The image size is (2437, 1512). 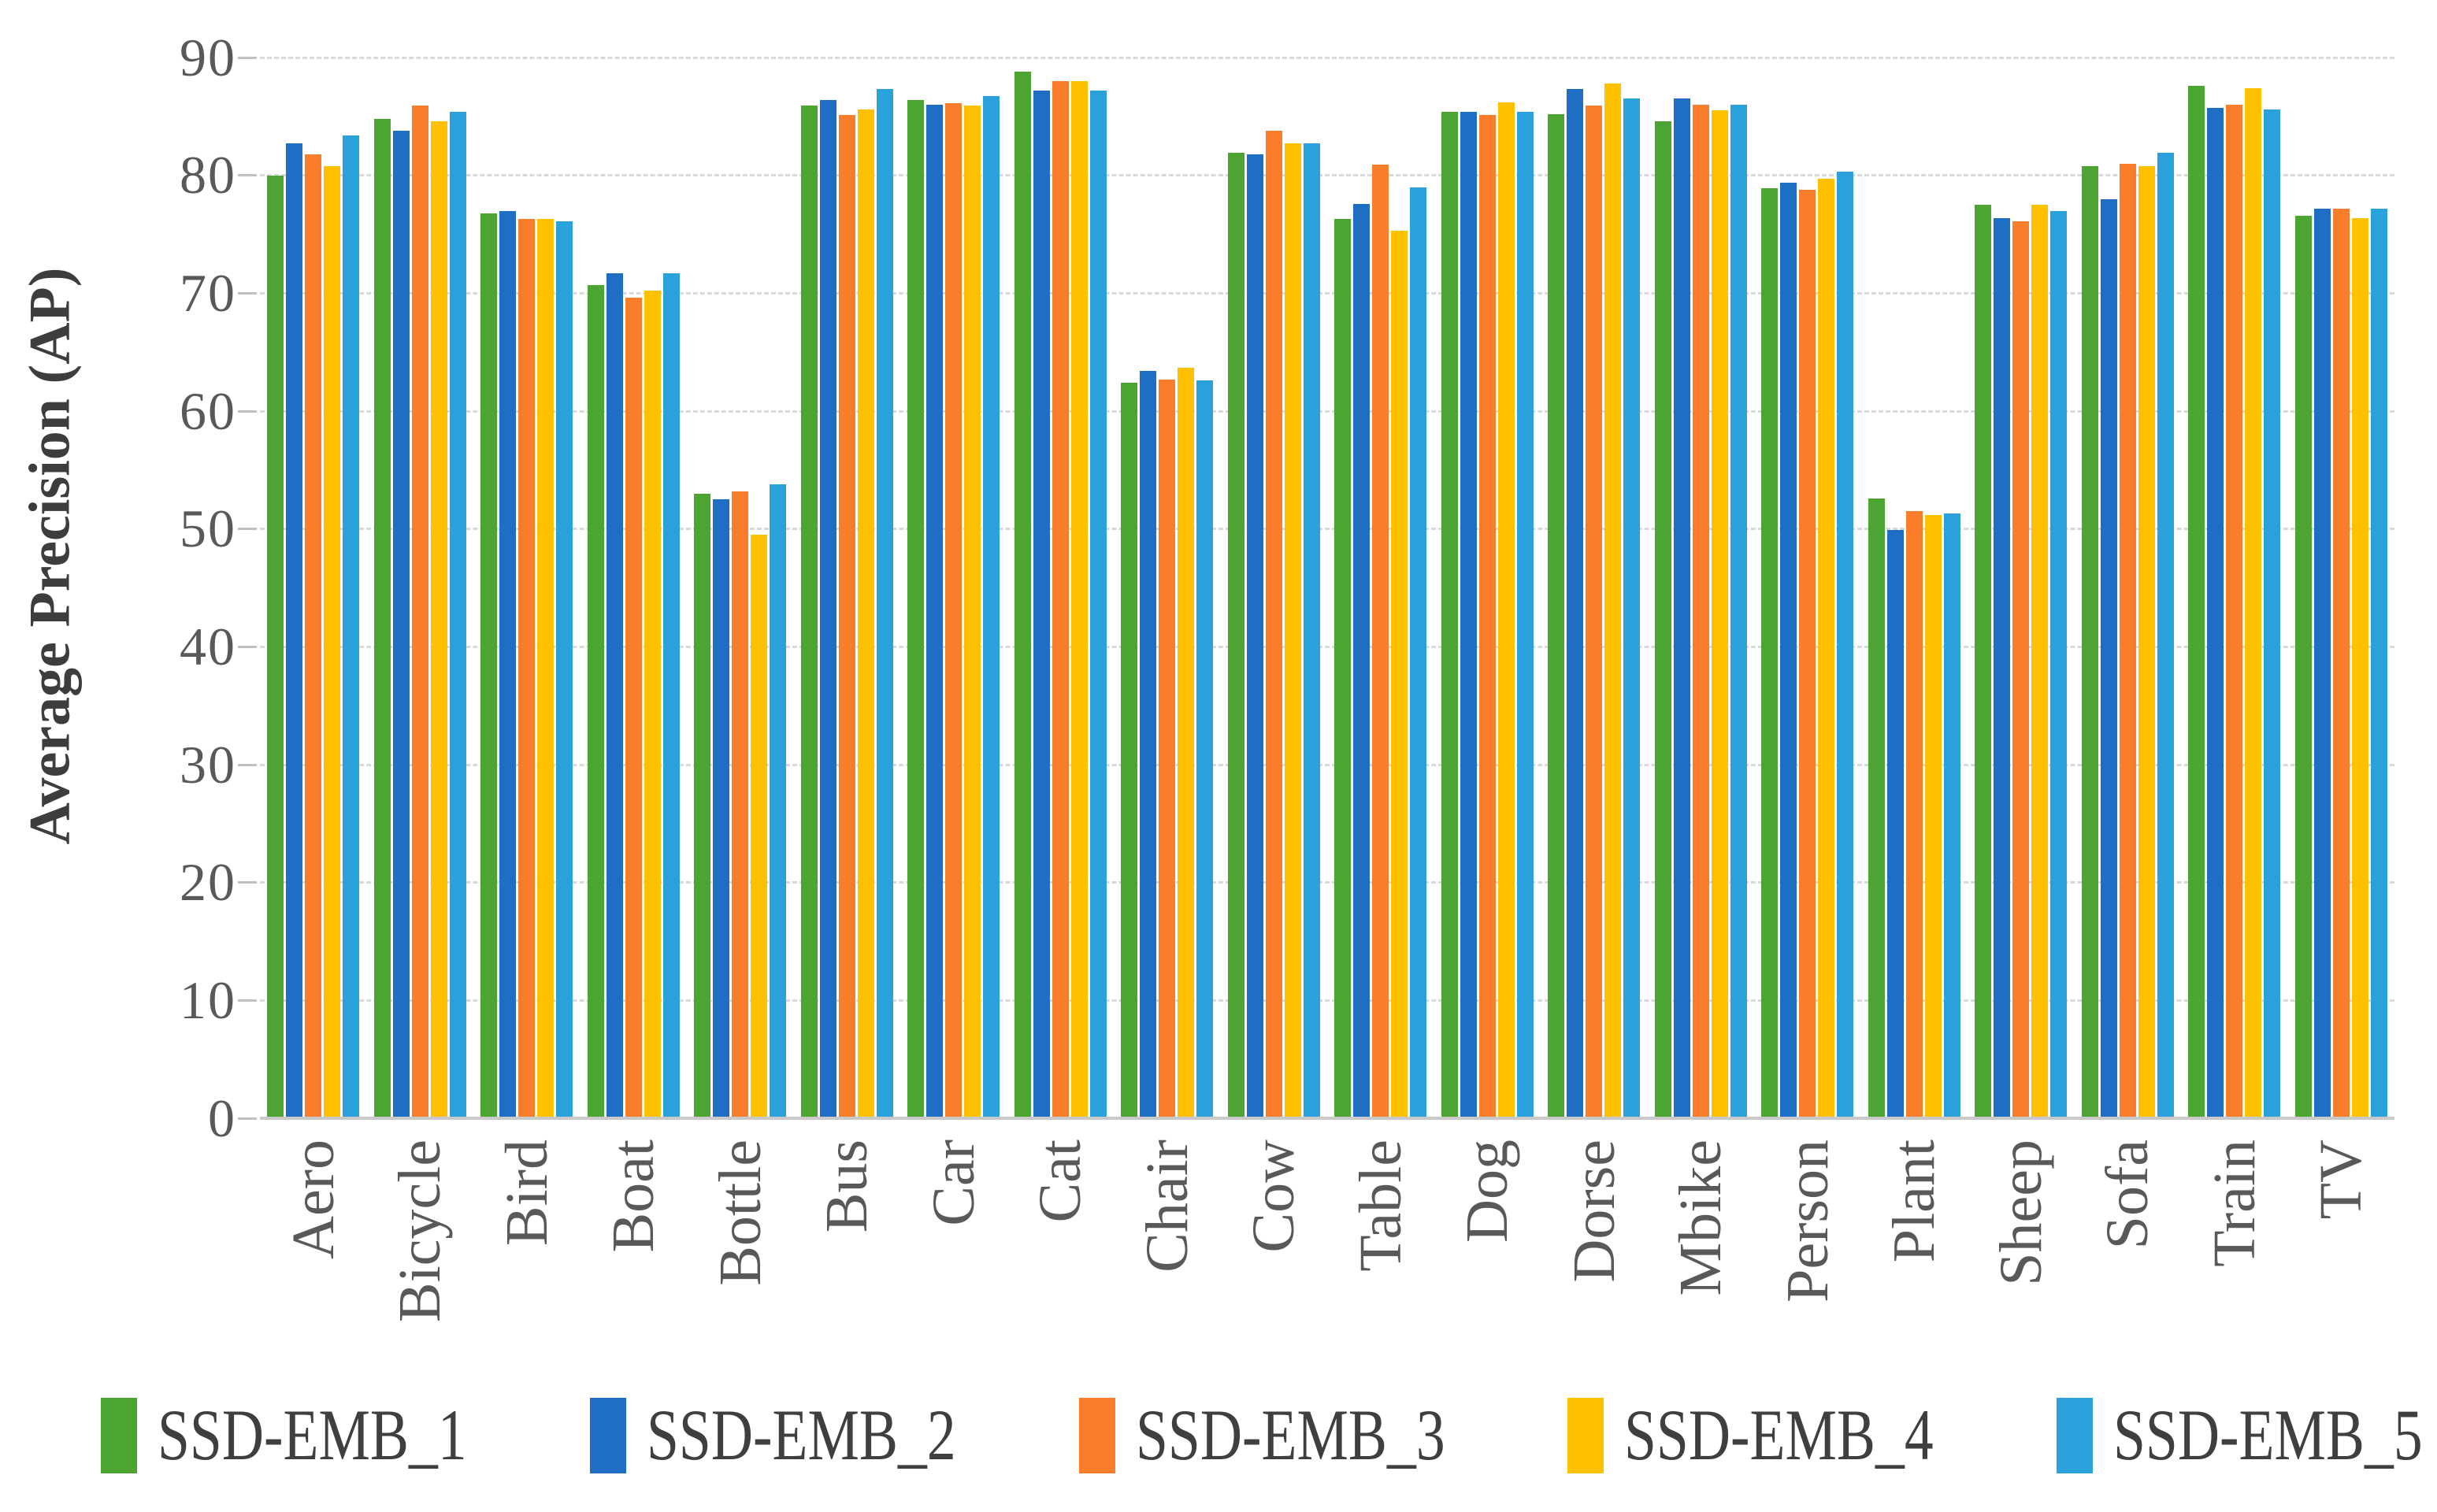 What do you see at coordinates (208, 999) in the screenshot?
I see `ytick-label-10: 10` at bounding box center [208, 999].